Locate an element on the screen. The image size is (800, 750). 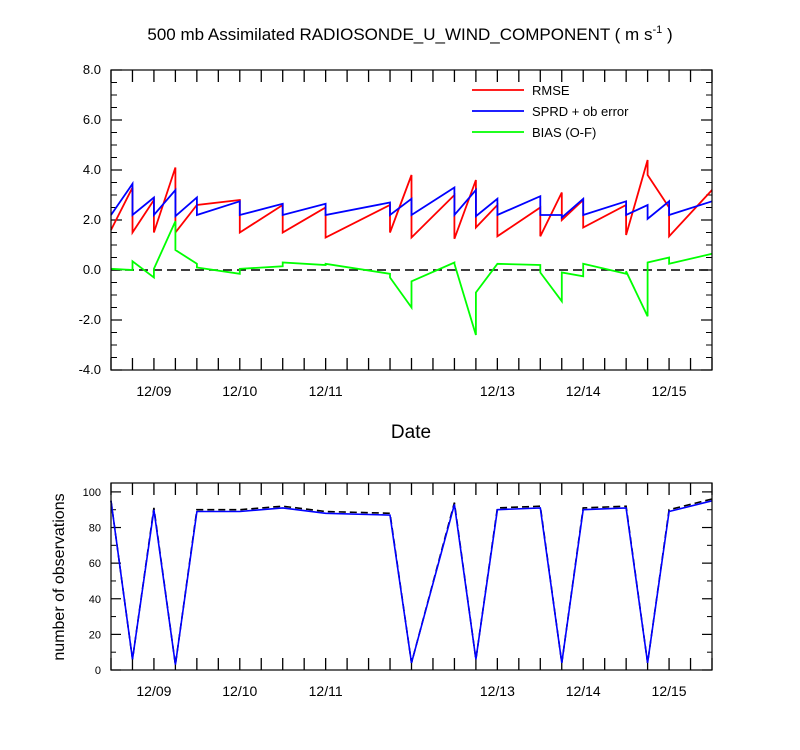
y-tick-label: -2.0 is located at coordinates (90, 319).